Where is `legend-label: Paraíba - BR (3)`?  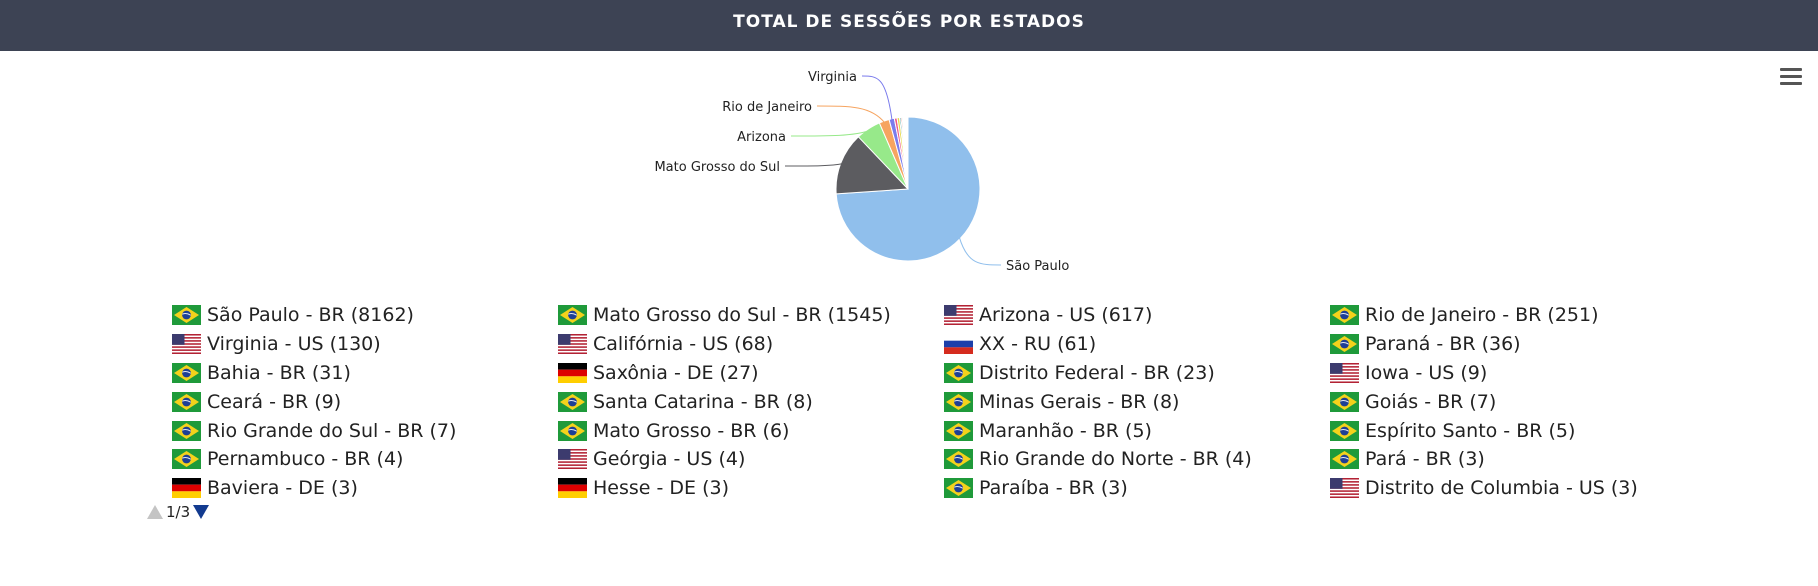 legend-label: Paraíba - BR (3) is located at coordinates (1053, 488).